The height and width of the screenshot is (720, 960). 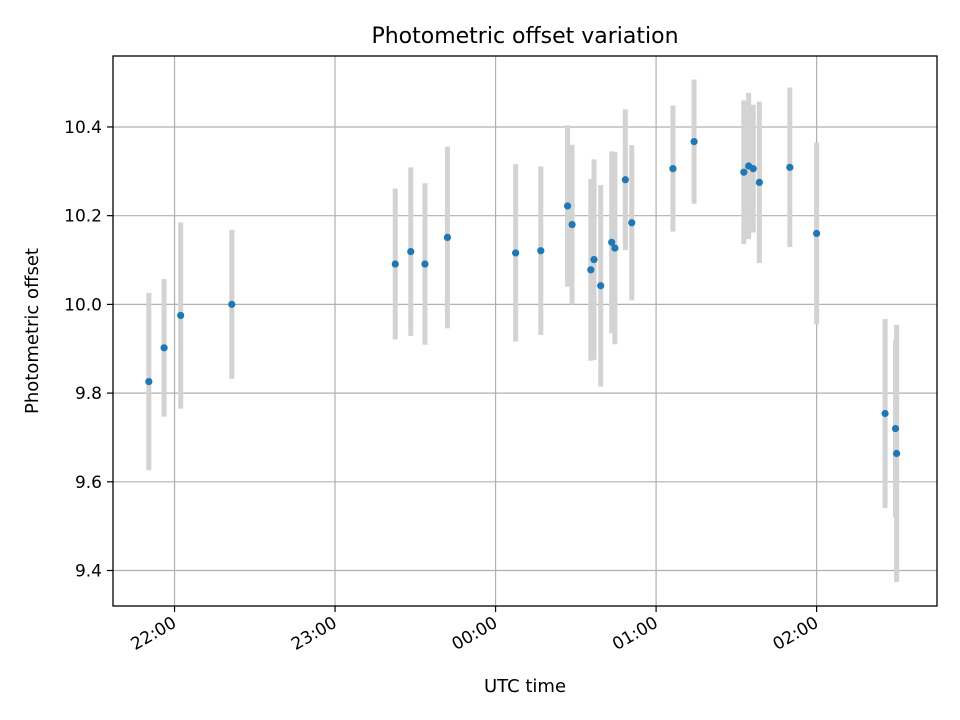 I want to click on y-tick-label: 10.4, so click(x=83, y=128).